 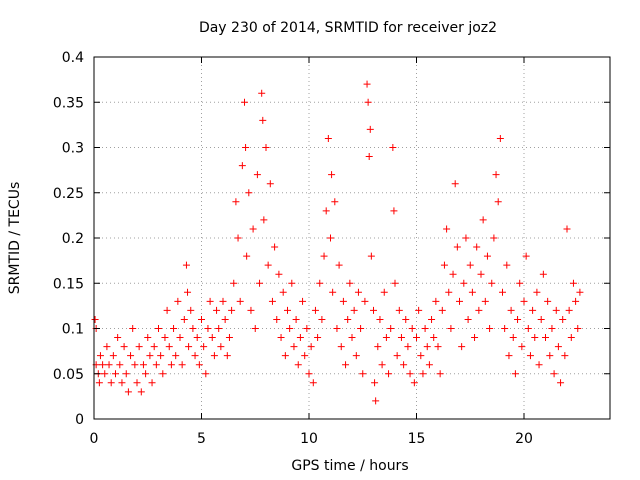 What do you see at coordinates (15, 238) in the screenshot?
I see `y-axis-label: SRMTID / TECUs` at bounding box center [15, 238].